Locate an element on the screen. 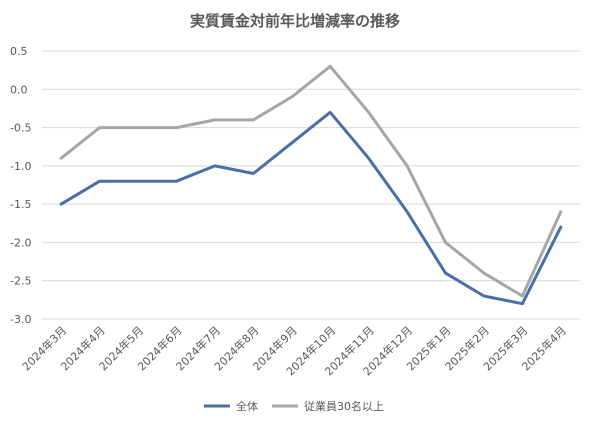 The width and height of the screenshot is (590, 422). y-tick-label: -2.0 is located at coordinates (20, 242).